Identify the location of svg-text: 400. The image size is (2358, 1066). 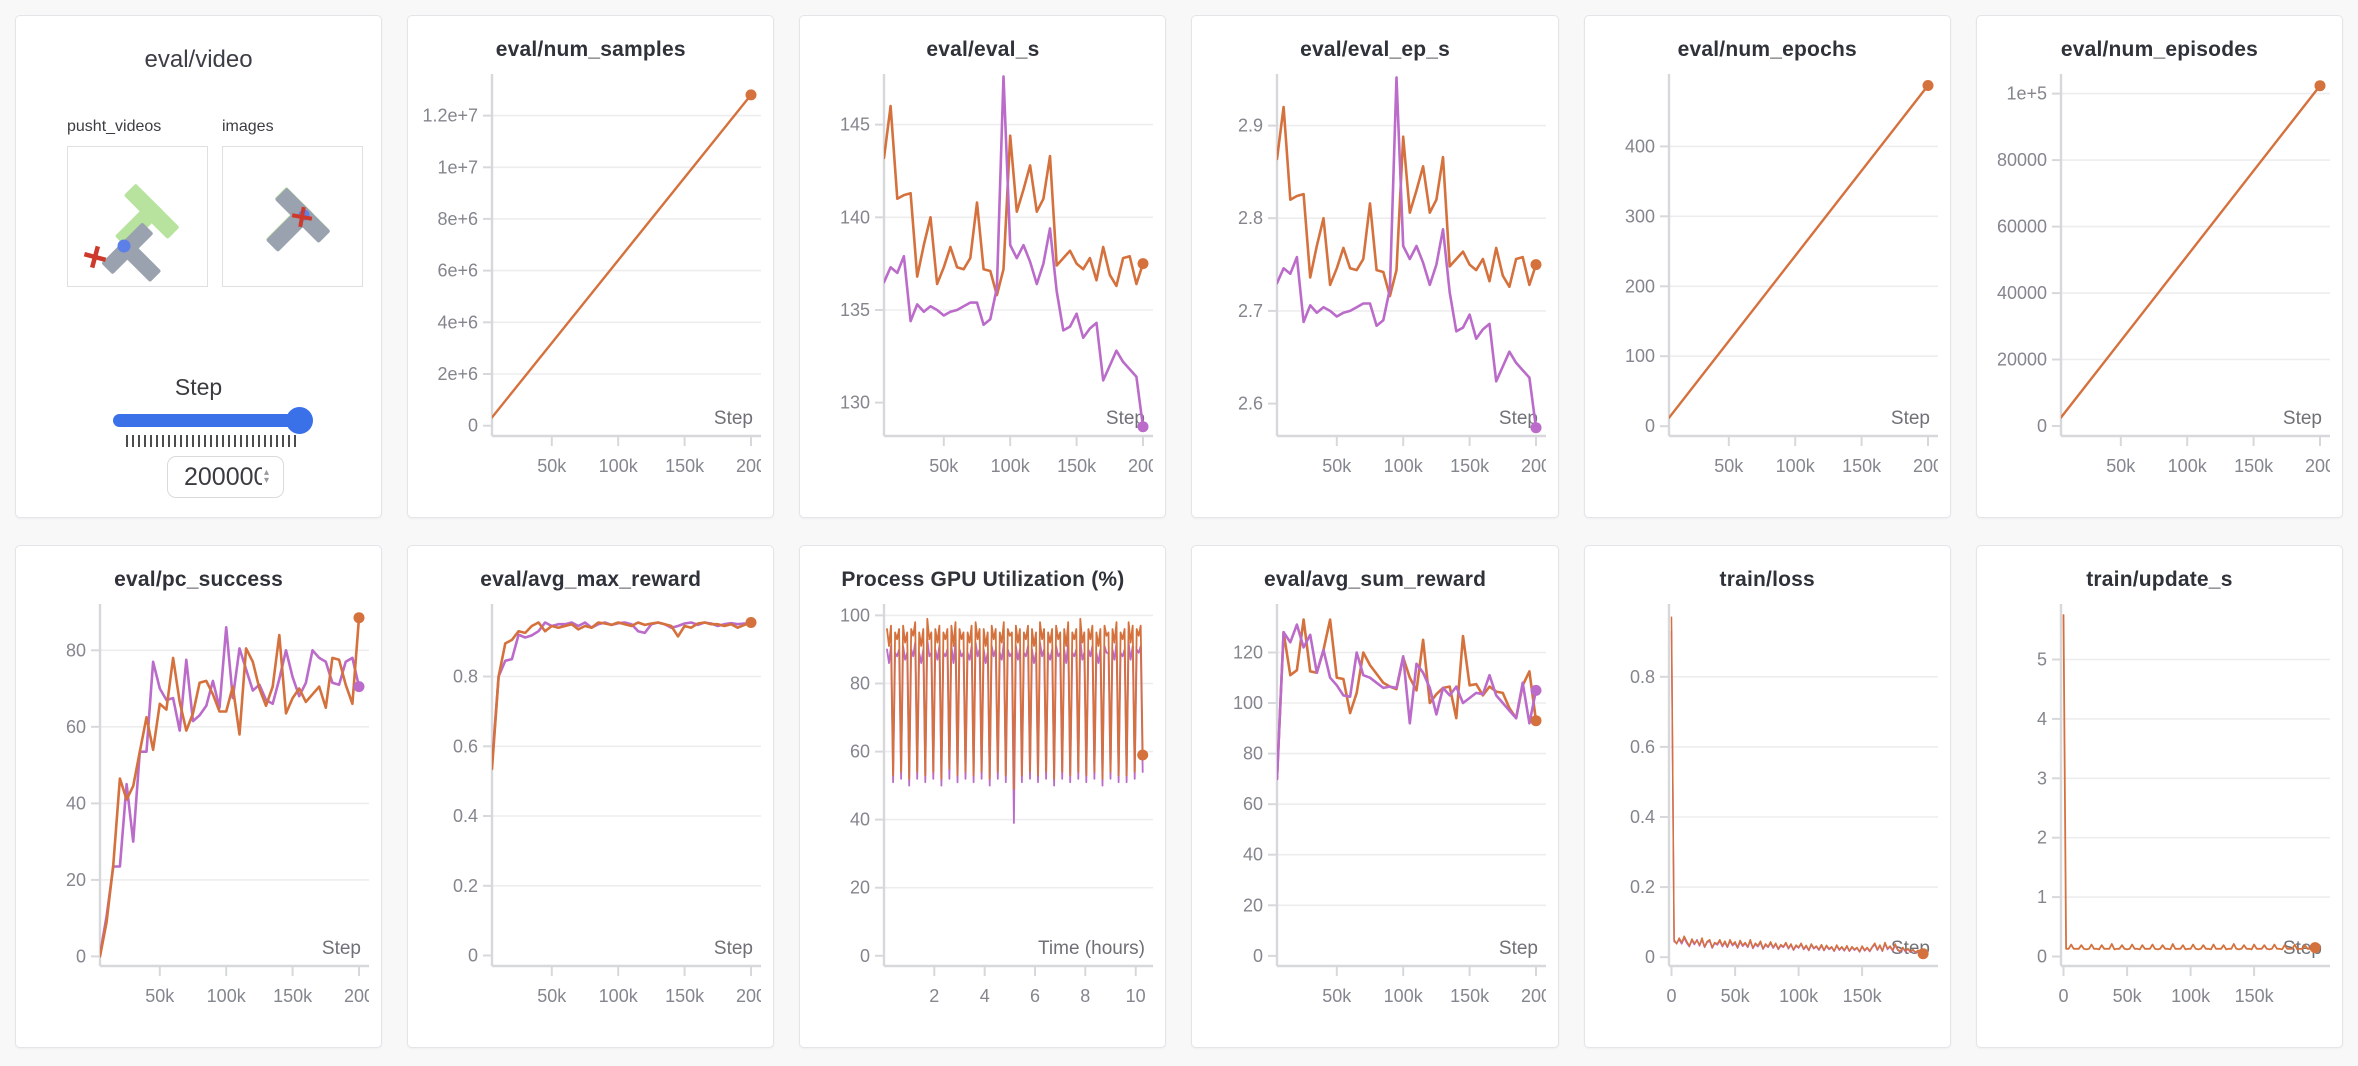
(1640, 146).